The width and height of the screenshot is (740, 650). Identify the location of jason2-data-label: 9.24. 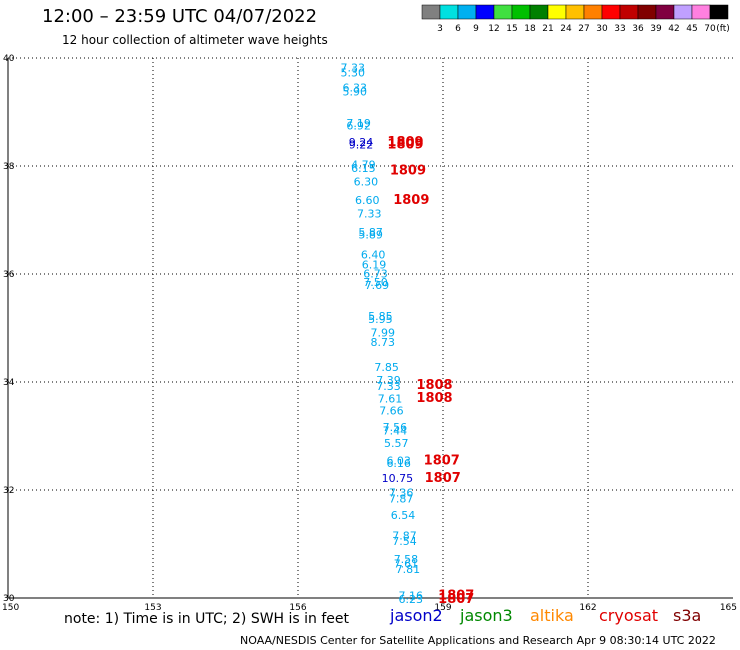
(361, 142).